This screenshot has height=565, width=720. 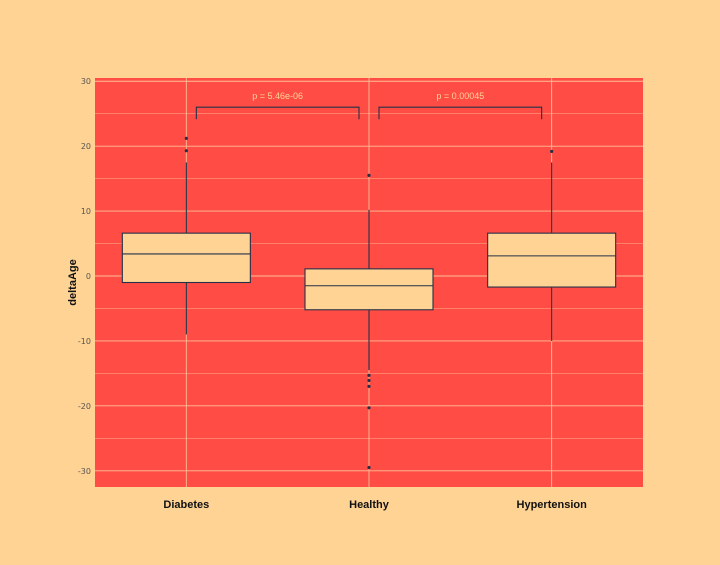 I want to click on x-category-label: Diabetes, so click(x=186, y=505).